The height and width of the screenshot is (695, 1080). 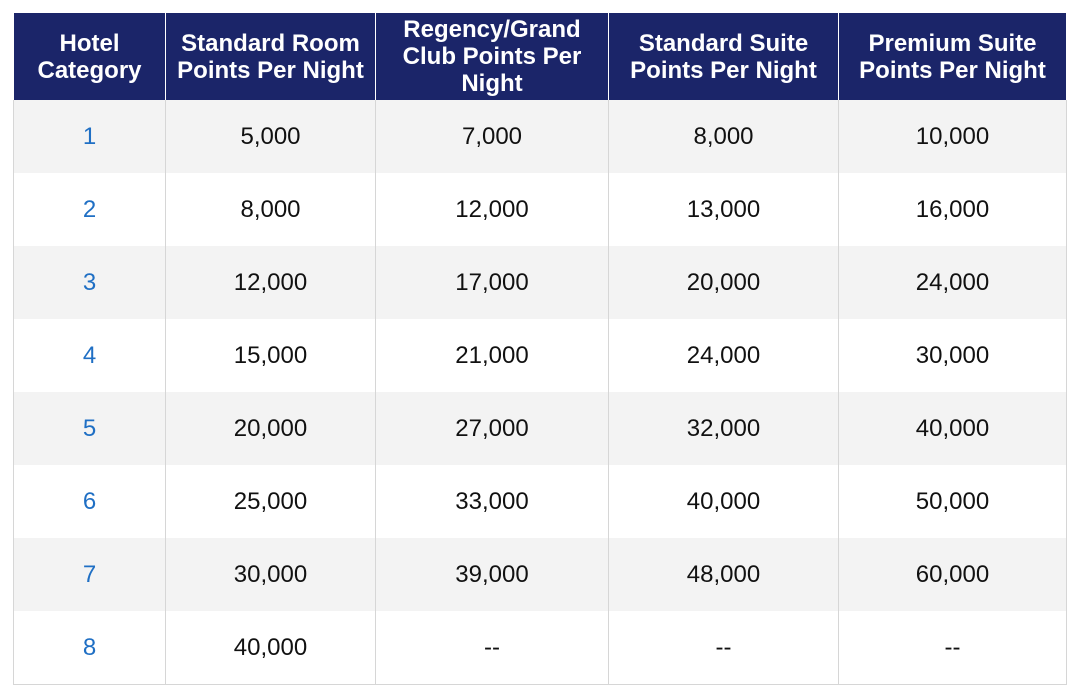 What do you see at coordinates (952, 574) in the screenshot?
I see `points-cell: 60,000` at bounding box center [952, 574].